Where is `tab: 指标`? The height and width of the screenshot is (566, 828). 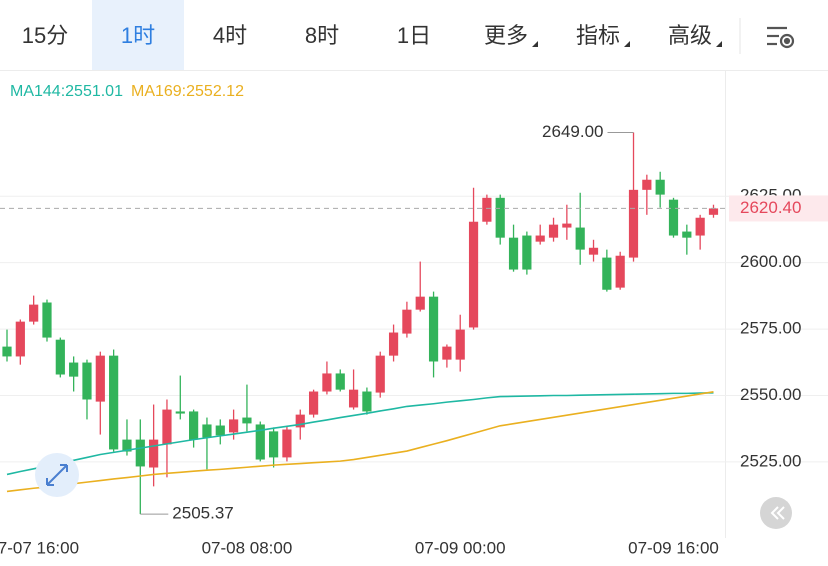 tab: 指标 is located at coordinates (603, 35).